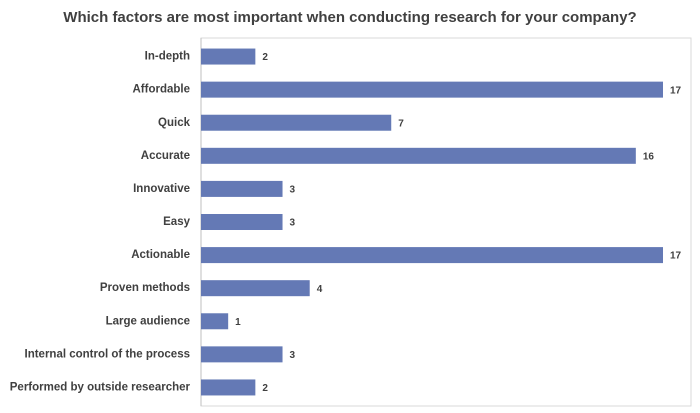 The image size is (700, 413). Describe the element at coordinates (174, 123) in the screenshot. I see `category-label: Quick` at that location.